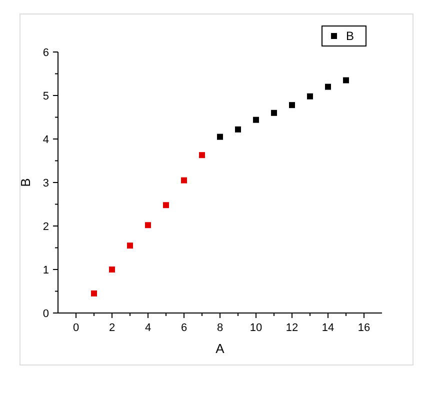 The height and width of the screenshot is (401, 433). I want to click on y-tick-label: 6, so click(45, 53).